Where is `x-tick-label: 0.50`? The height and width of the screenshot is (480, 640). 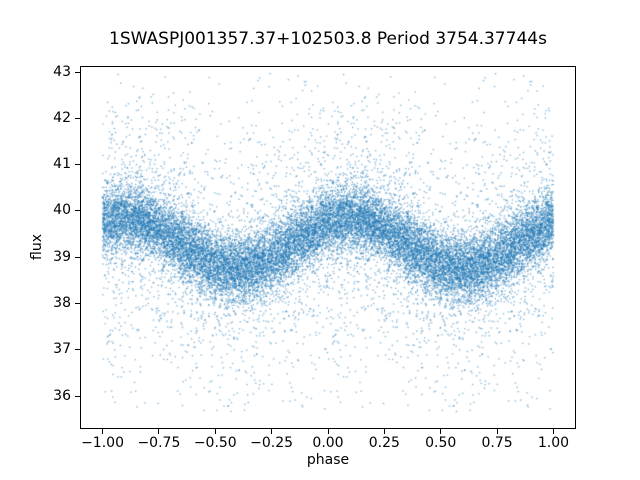 x-tick-label: 0.50 is located at coordinates (441, 443).